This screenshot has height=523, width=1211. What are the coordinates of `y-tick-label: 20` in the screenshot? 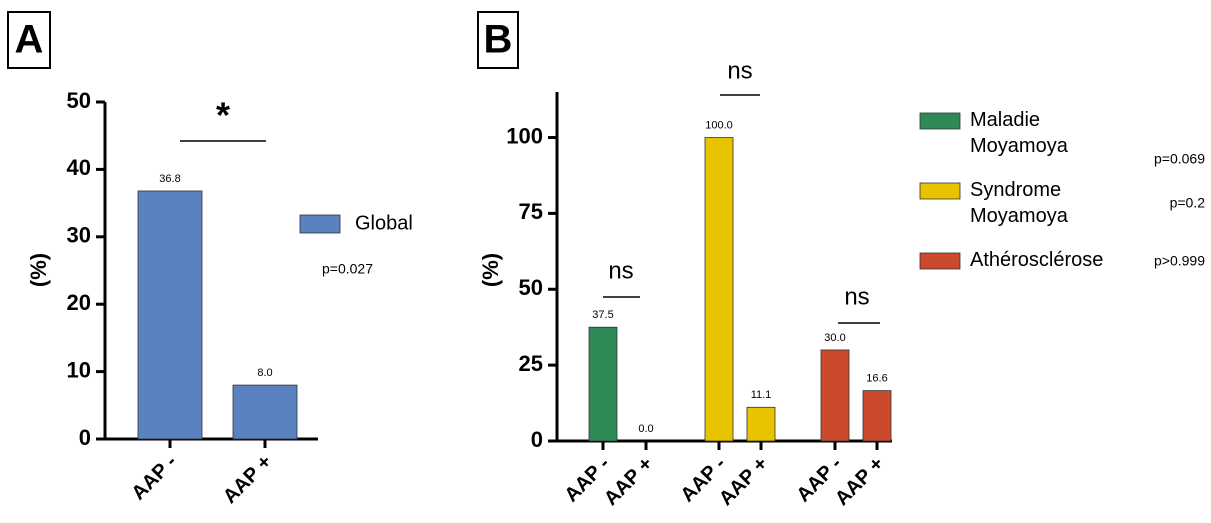 It's located at (79, 302).